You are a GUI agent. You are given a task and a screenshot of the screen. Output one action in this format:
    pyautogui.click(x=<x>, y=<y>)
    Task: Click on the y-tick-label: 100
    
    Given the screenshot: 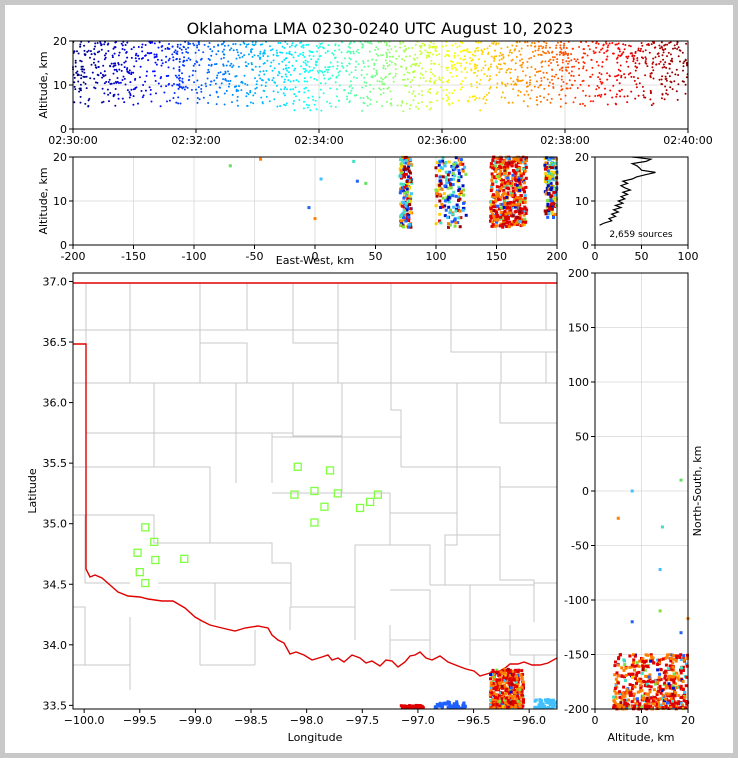 What is the action you would take?
    pyautogui.click(x=578, y=382)
    